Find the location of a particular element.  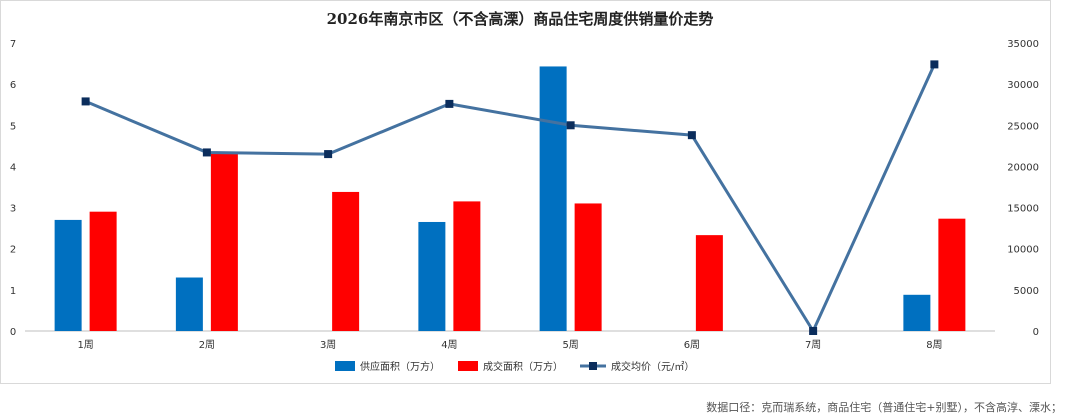

x-tick-label: 4周 is located at coordinates (449, 345).